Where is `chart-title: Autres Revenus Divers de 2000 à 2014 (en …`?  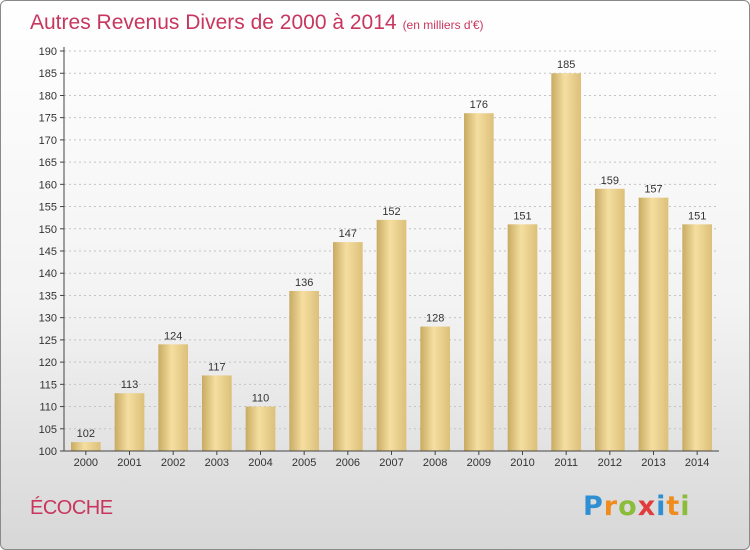 chart-title: Autres Revenus Divers de 2000 à 2014 (en … is located at coordinates (257, 23).